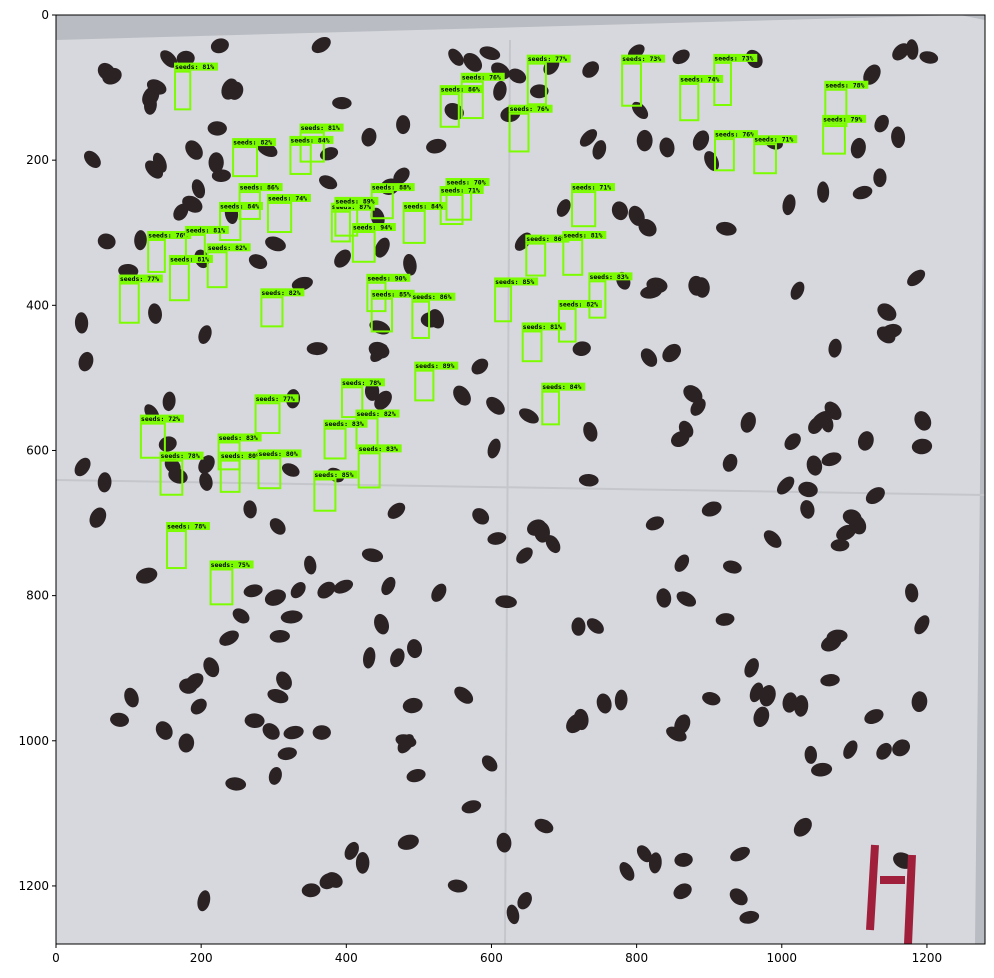  What do you see at coordinates (240, 456) in the screenshot?
I see `detection-label: seeds: 80%` at bounding box center [240, 456].